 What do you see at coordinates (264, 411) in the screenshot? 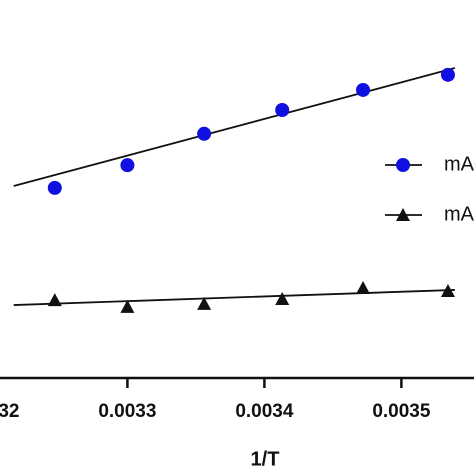
I see `x-tick-label: 0.0034` at bounding box center [264, 411].